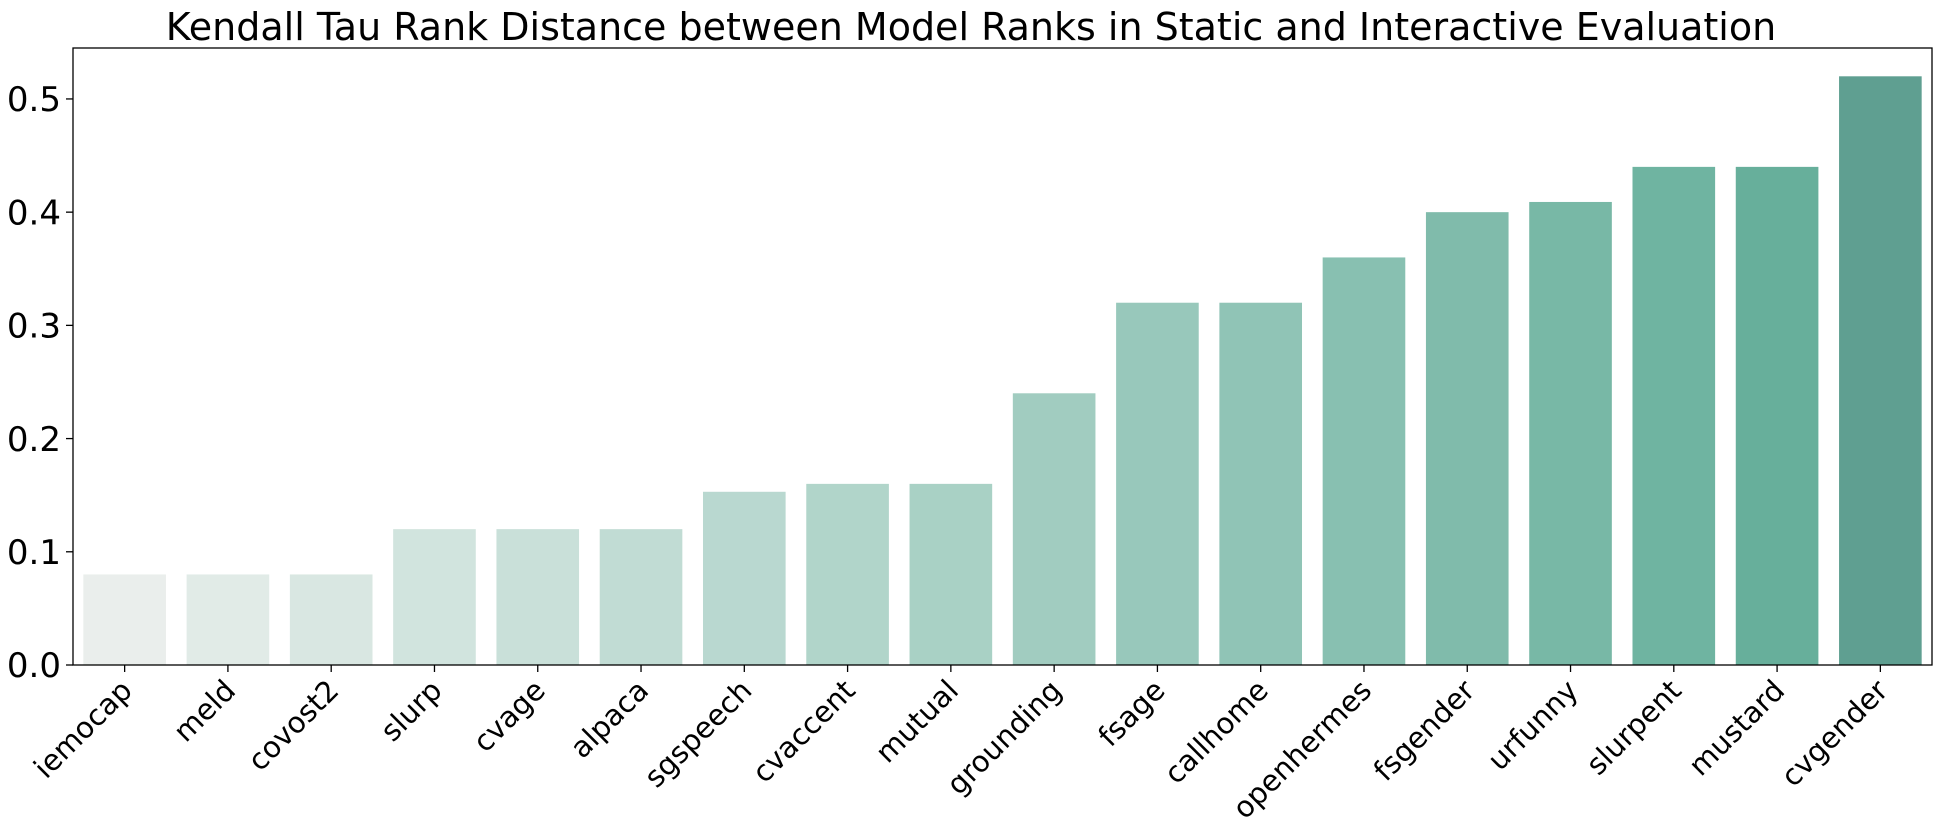 This screenshot has width=1943, height=826. What do you see at coordinates (1364, 461) in the screenshot?
I see `bar-openhermes` at bounding box center [1364, 461].